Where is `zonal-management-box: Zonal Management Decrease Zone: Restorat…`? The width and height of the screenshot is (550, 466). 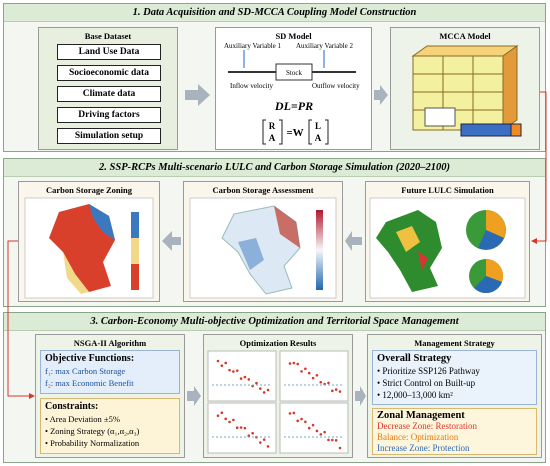 zonal-management-box: Zonal Management Decrease Zone: Restorat… is located at coordinates (454, 431).